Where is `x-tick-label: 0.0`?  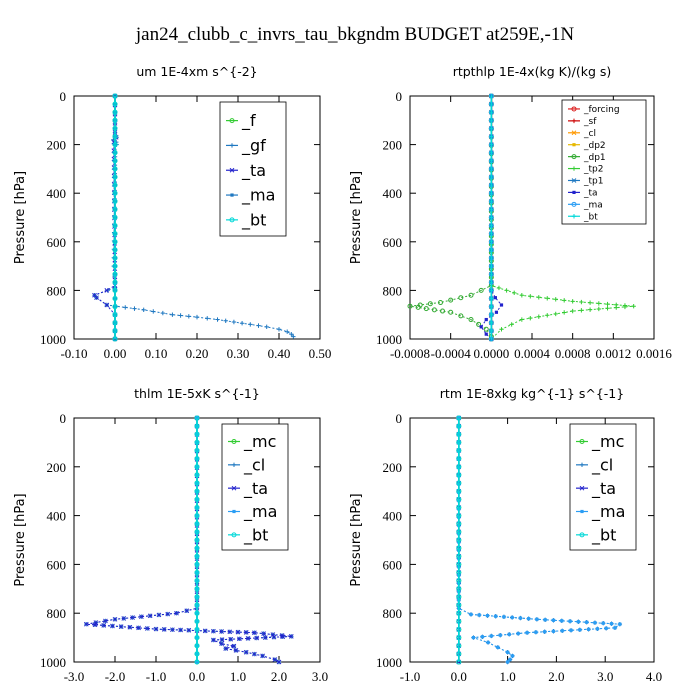 x-tick-label: 0.0 is located at coordinates (459, 676).